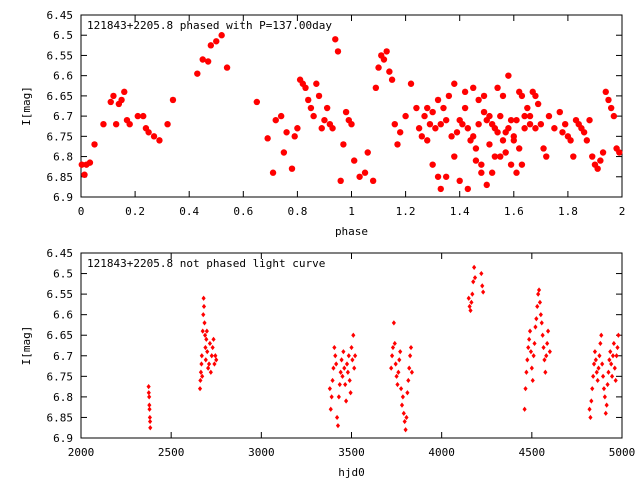  I want to click on x-tick-label: 1, so click(351, 211).